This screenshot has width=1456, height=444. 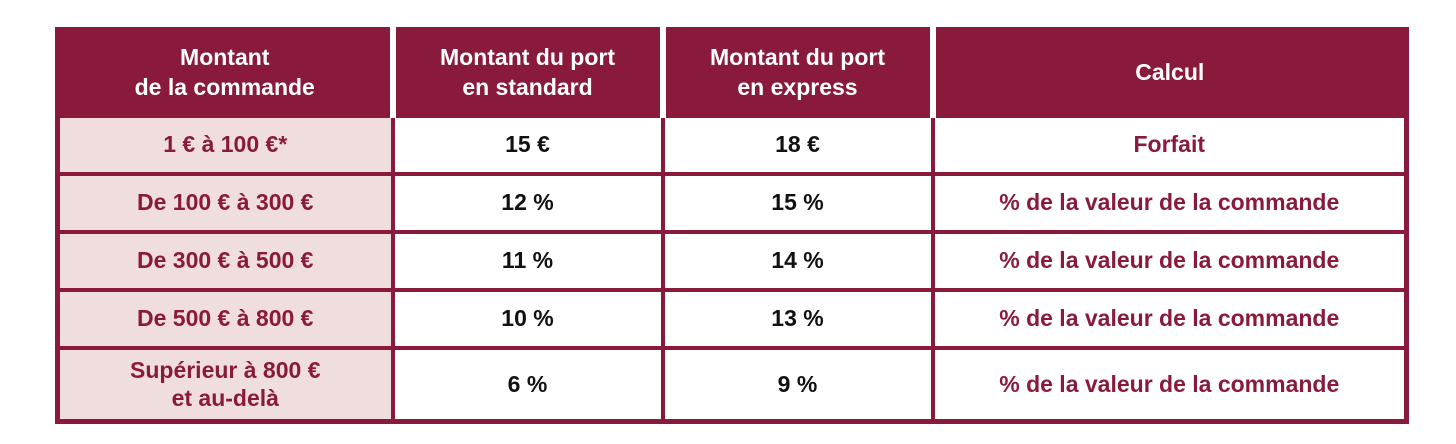 I want to click on amount-cell-4: De 500 € à 800 €, so click(x=225, y=318).